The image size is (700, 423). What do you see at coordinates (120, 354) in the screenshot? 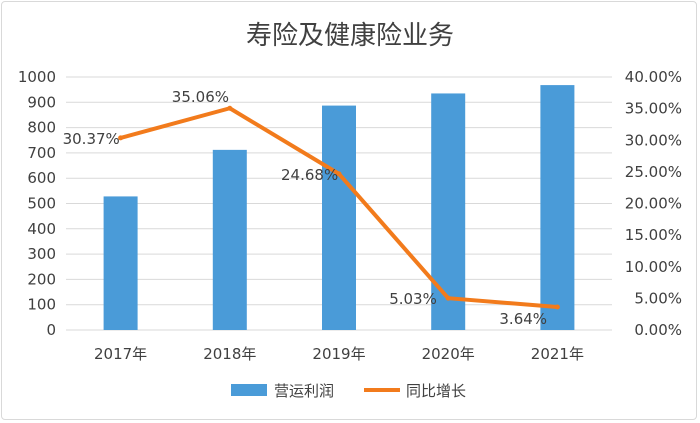
I see `x-tick-label: 2017年` at bounding box center [120, 354].